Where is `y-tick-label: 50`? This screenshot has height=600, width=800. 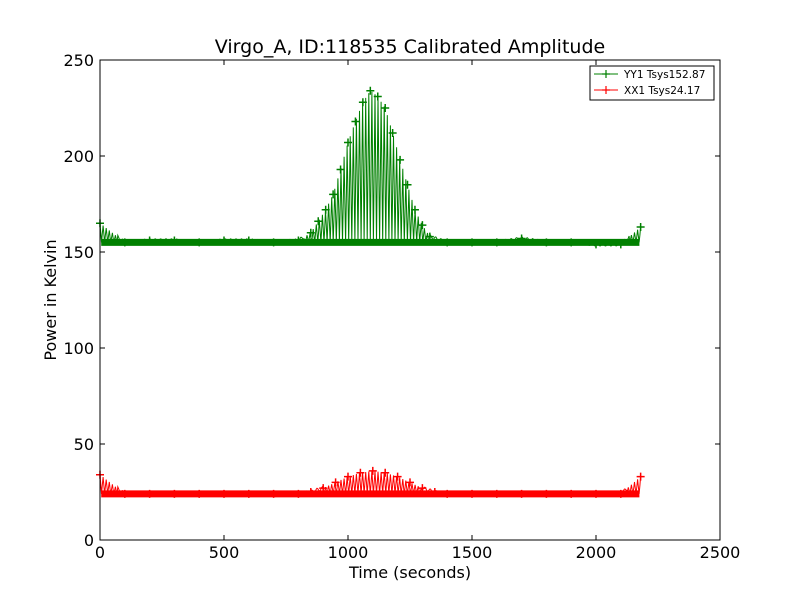
y-tick-label: 50 is located at coordinates (84, 444).